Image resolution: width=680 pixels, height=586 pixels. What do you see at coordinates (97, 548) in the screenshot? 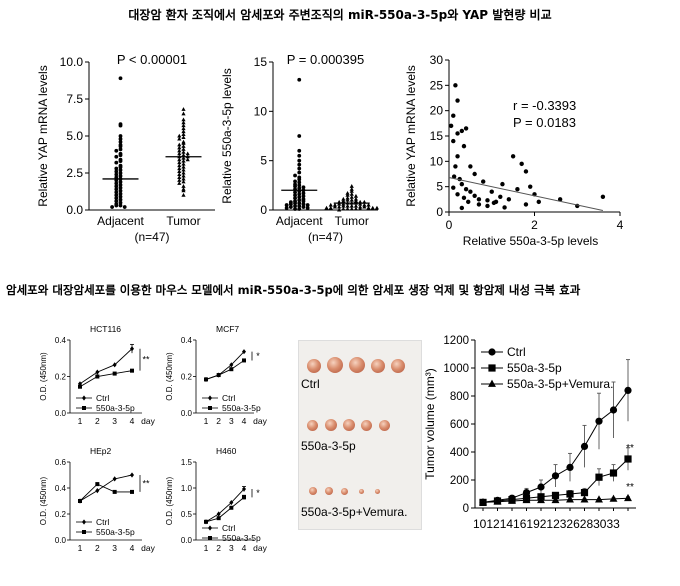
I see `hep2-x-tick-label: 2` at bounding box center [97, 548].